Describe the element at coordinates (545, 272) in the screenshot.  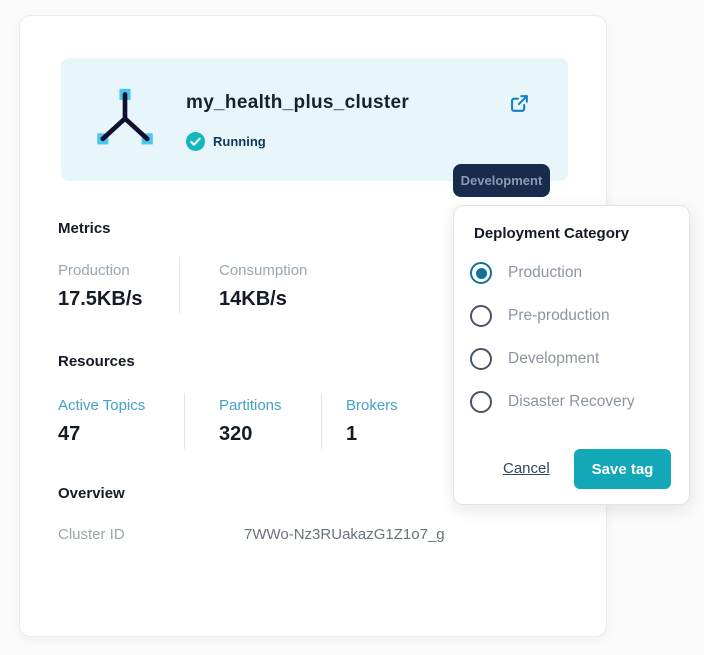
I see `radio-label: Production` at that location.